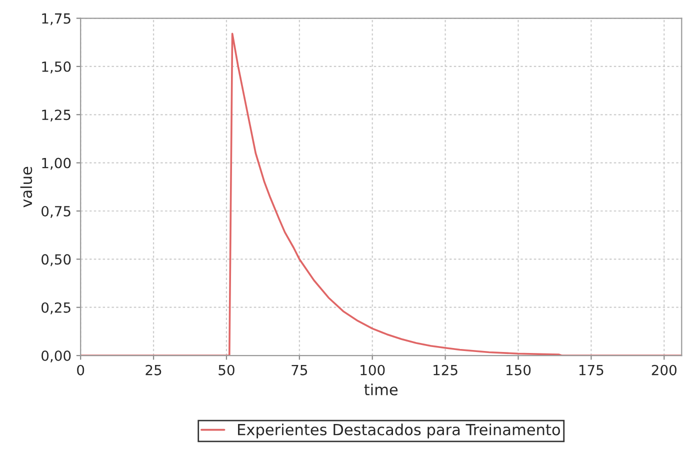  Describe the element at coordinates (56, 212) in the screenshot. I see `y-tick-label: 0,75` at that location.